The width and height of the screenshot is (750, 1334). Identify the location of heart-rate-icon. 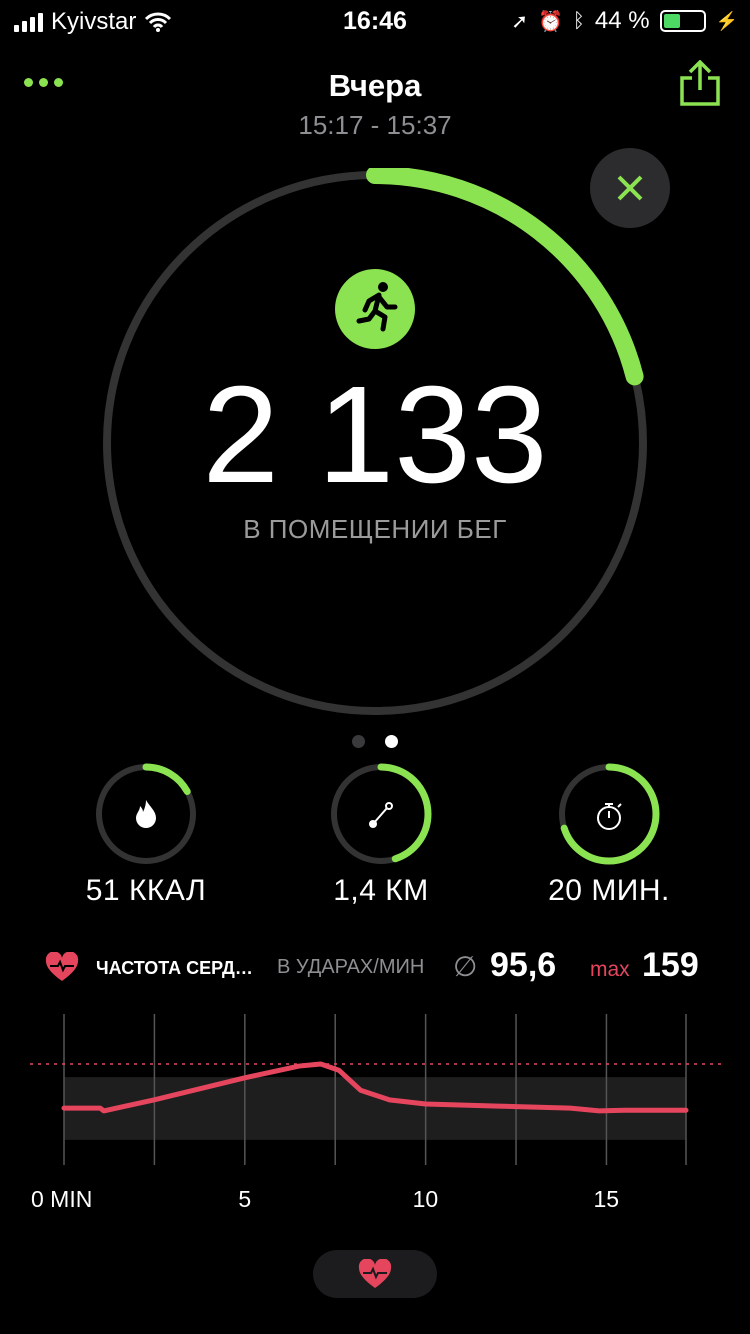
(375, 1273).